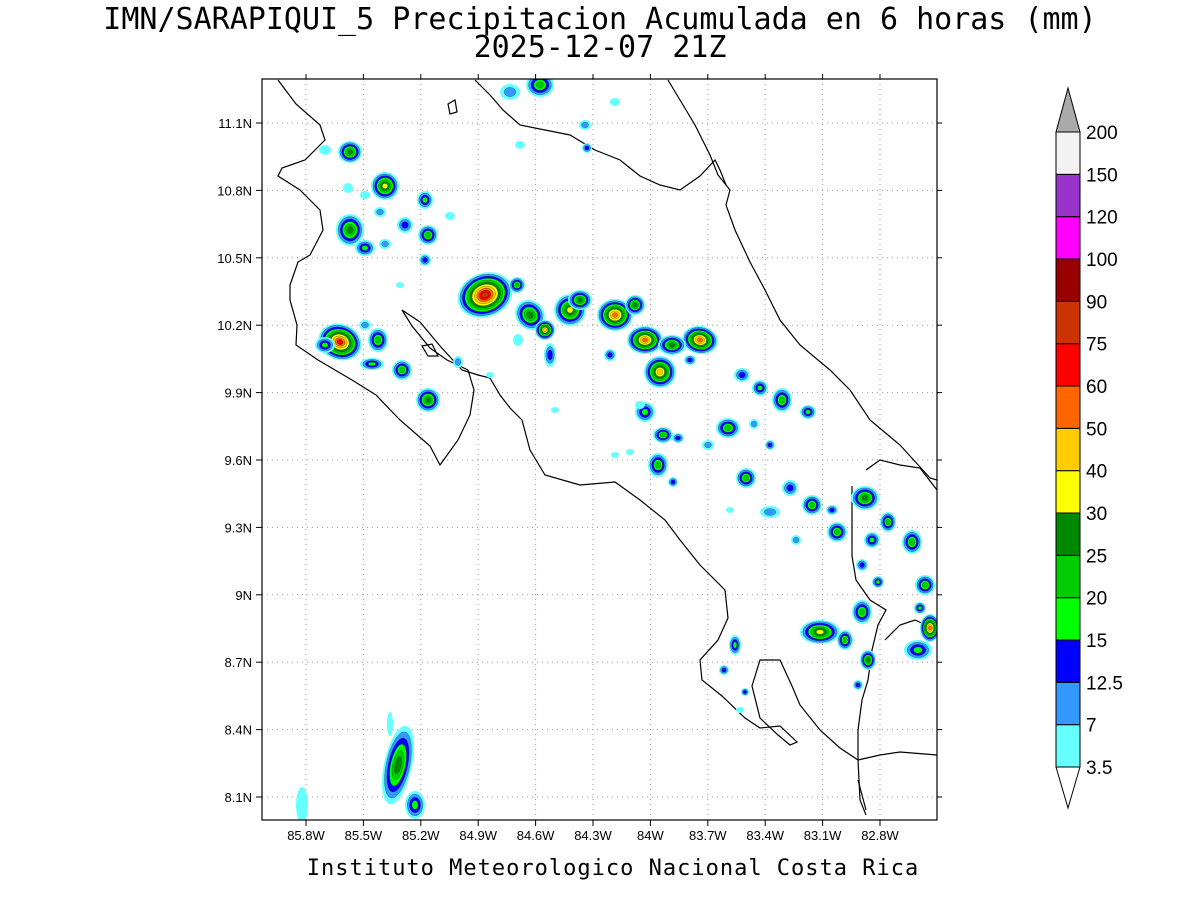  I want to click on colorbar-level-label: 90, so click(1096, 302).